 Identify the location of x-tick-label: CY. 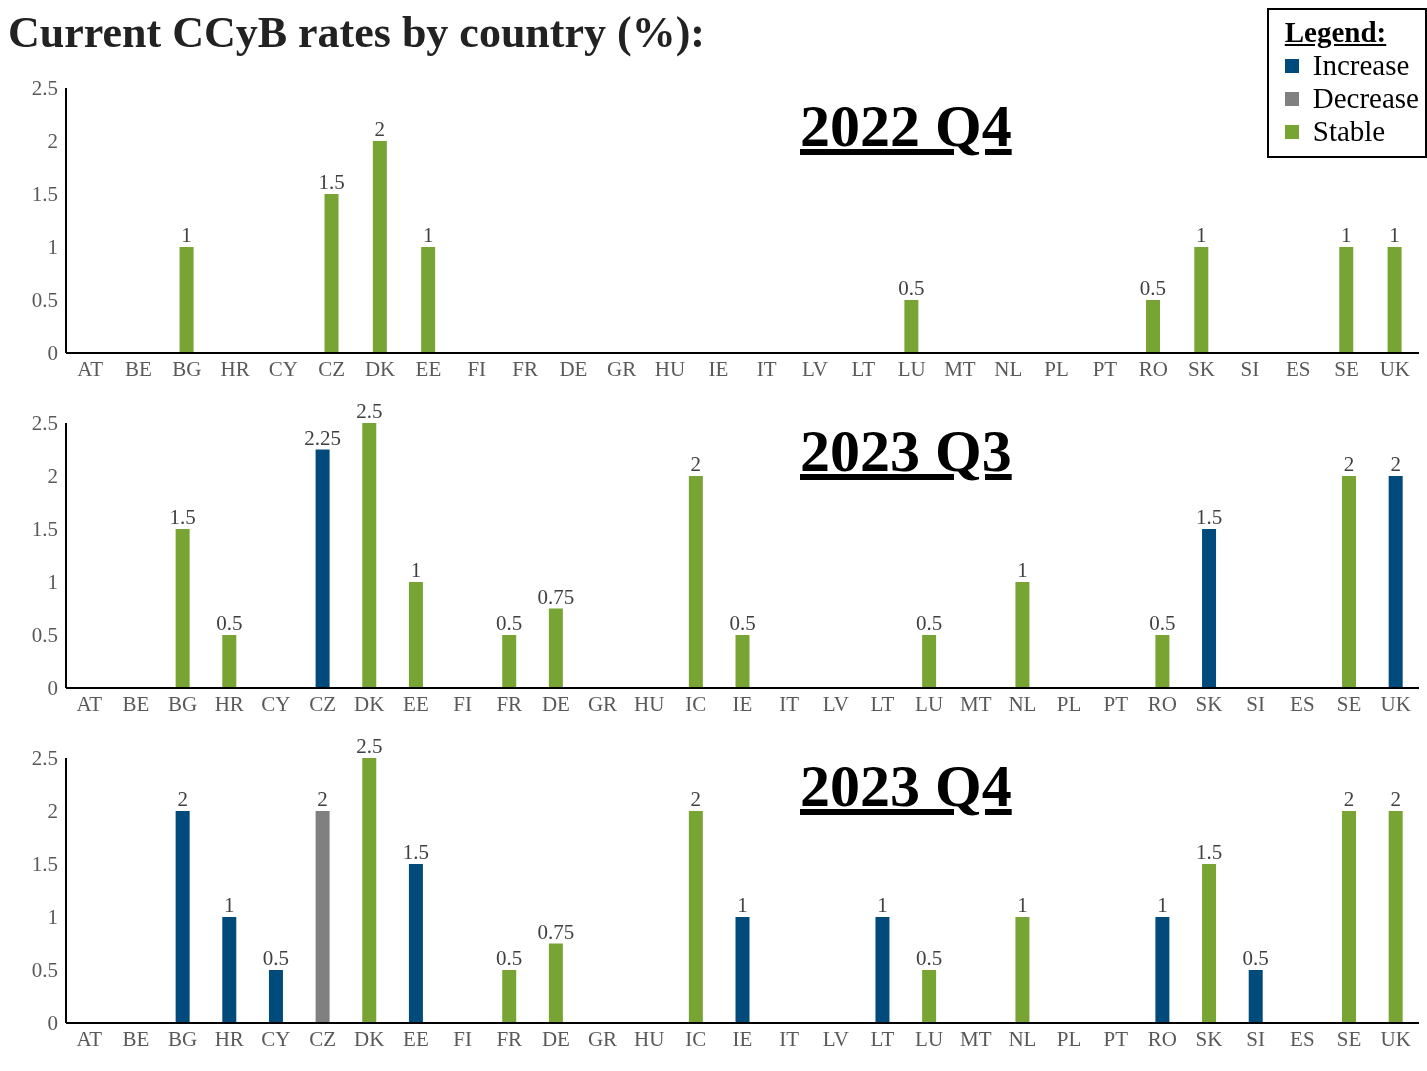
(276, 1038).